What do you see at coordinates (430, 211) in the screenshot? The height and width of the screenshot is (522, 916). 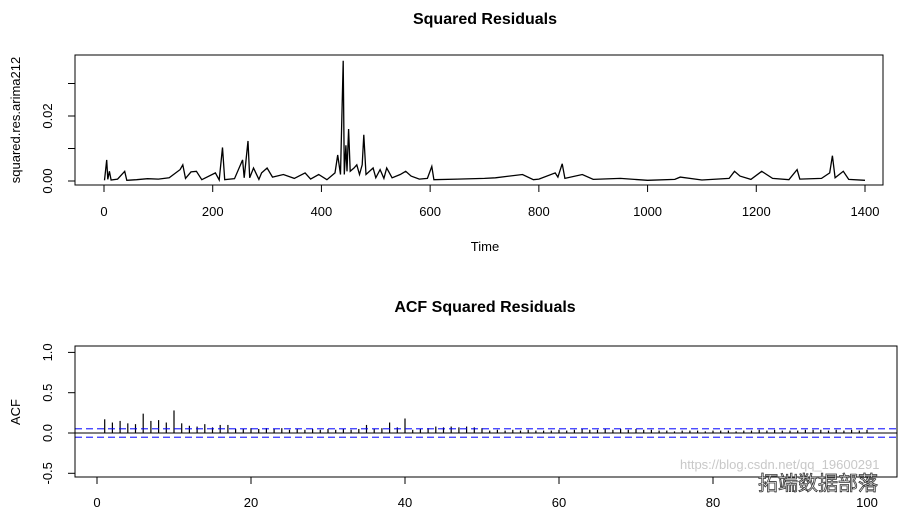 I see `top-x-tick-label: 600` at bounding box center [430, 211].